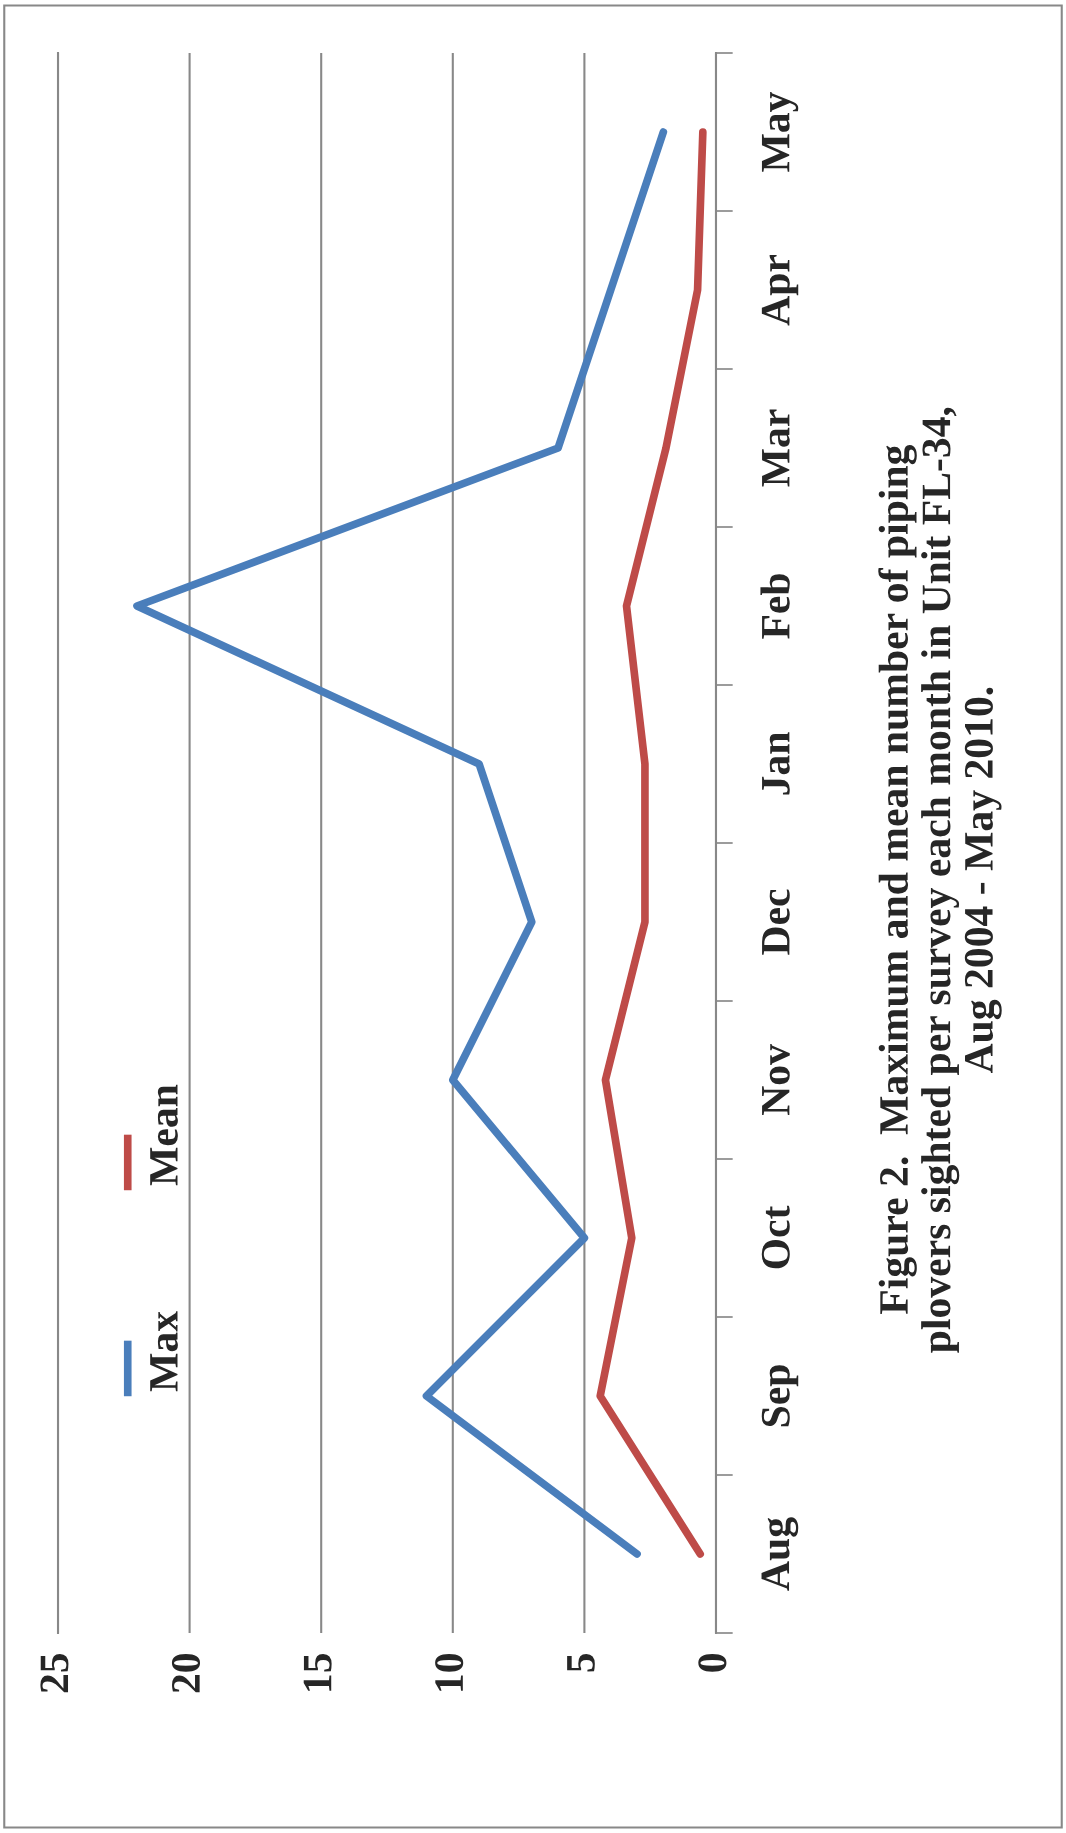 Image resolution: width=1066 pixels, height=1833 pixels. What do you see at coordinates (775, 1237) in the screenshot?
I see `y-tick-label: Oct` at bounding box center [775, 1237].